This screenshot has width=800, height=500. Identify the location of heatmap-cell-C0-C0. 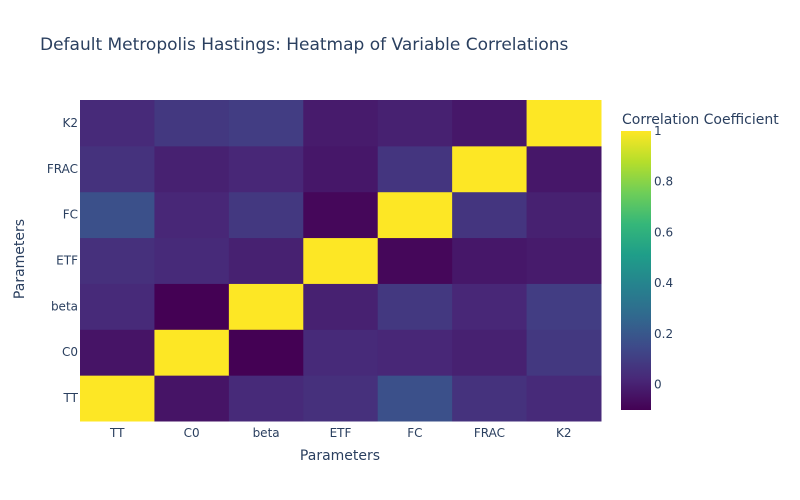
(192, 352).